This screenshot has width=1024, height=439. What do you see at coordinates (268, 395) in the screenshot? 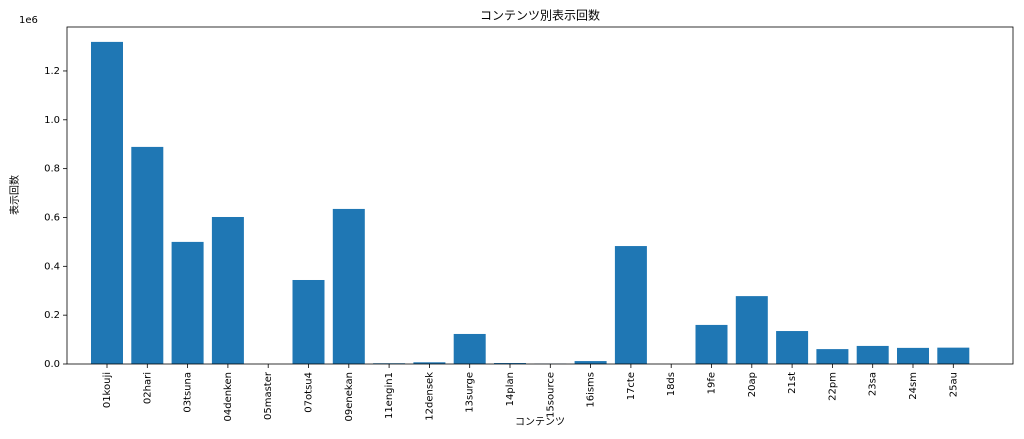
I see `x-tick-label: 05master` at bounding box center [268, 395].